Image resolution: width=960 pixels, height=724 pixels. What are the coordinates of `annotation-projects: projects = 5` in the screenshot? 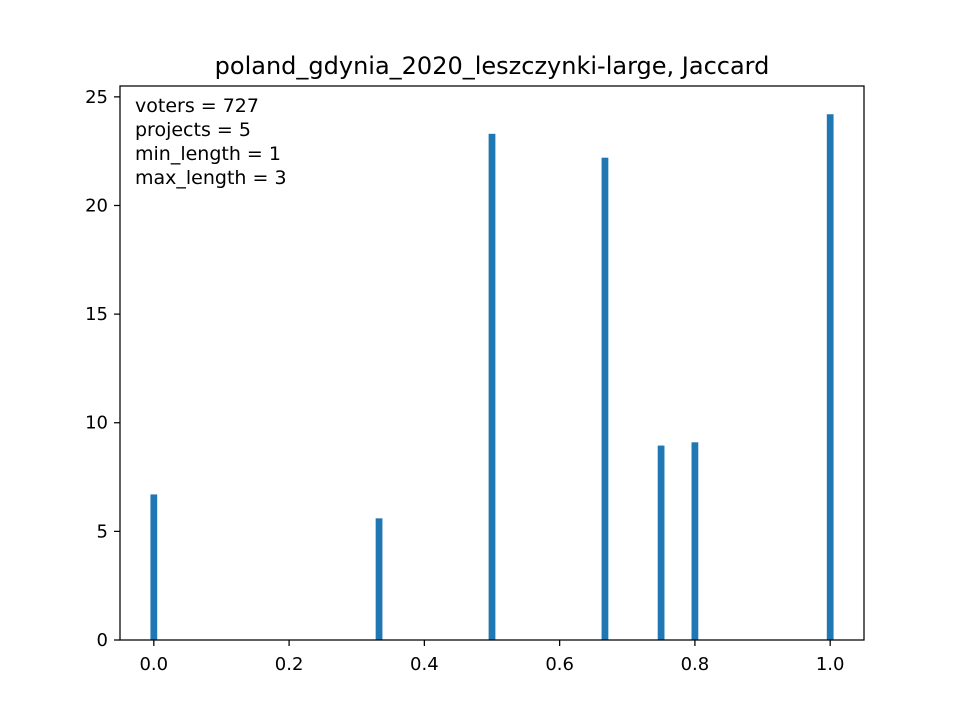 It's located at (193, 130).